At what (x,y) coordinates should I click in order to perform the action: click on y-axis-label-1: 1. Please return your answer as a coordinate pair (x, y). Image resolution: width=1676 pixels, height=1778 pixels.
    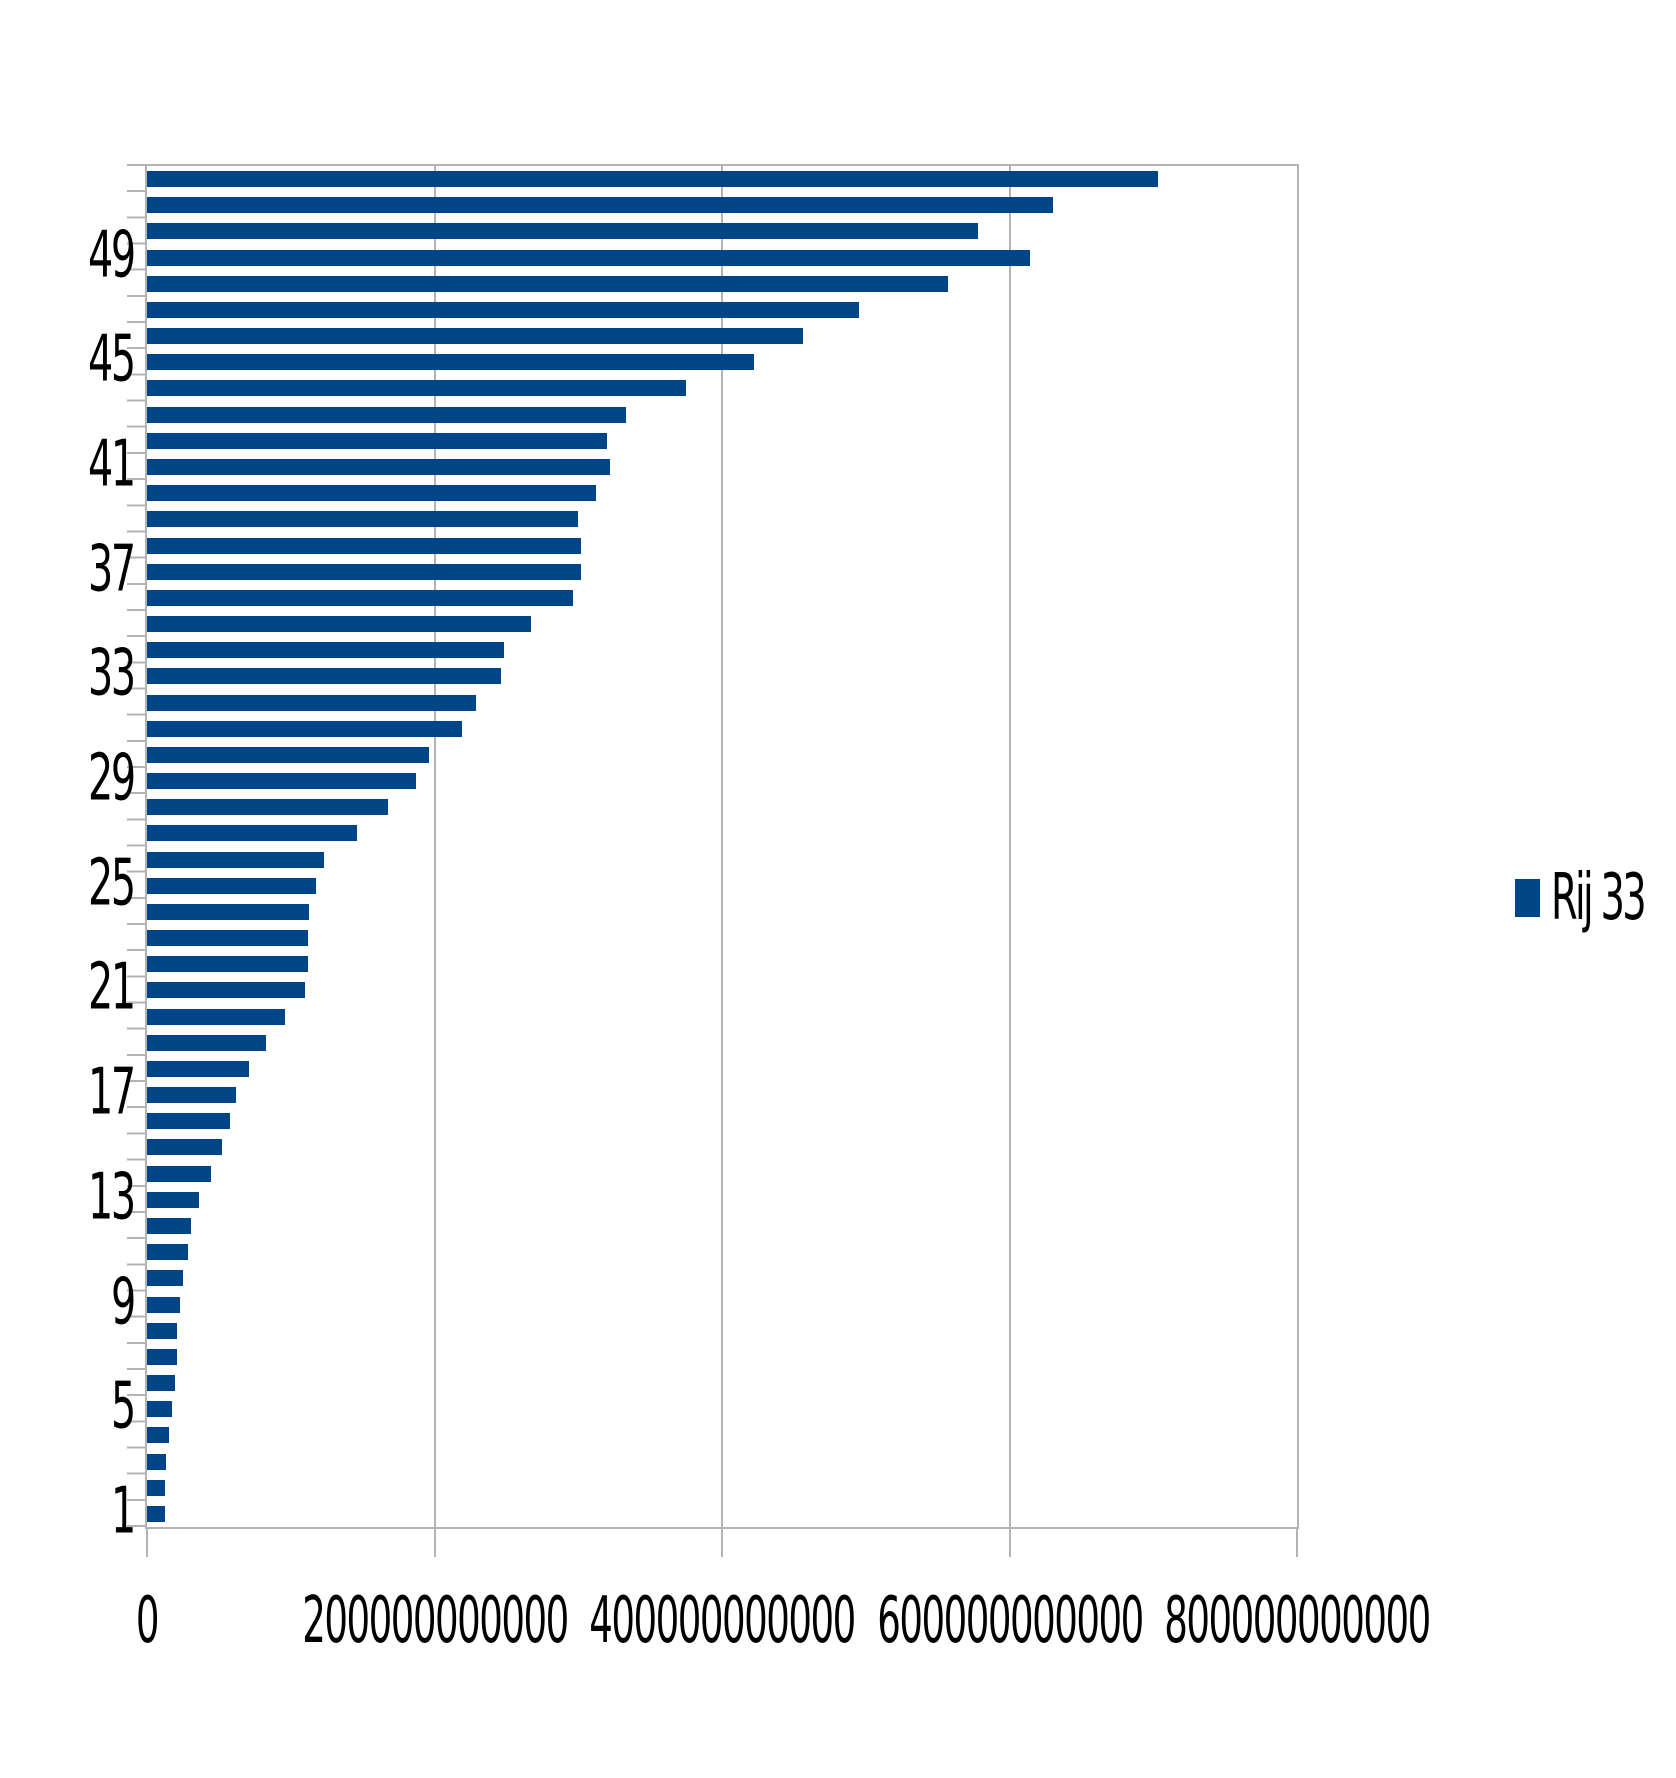
    Looking at the image, I should click on (123, 1511).